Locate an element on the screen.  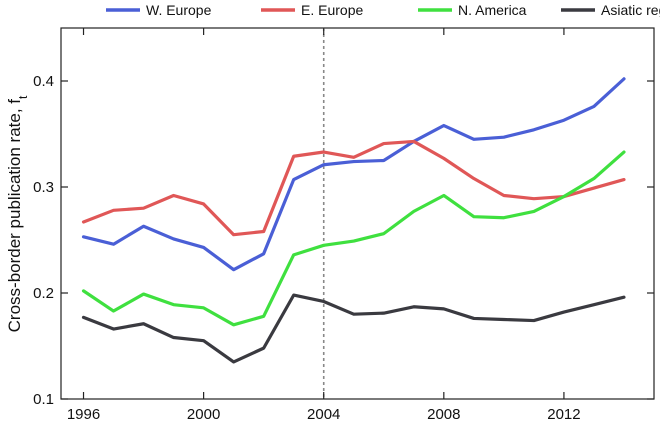
x-tick-label: 1996 is located at coordinates (83, 414).